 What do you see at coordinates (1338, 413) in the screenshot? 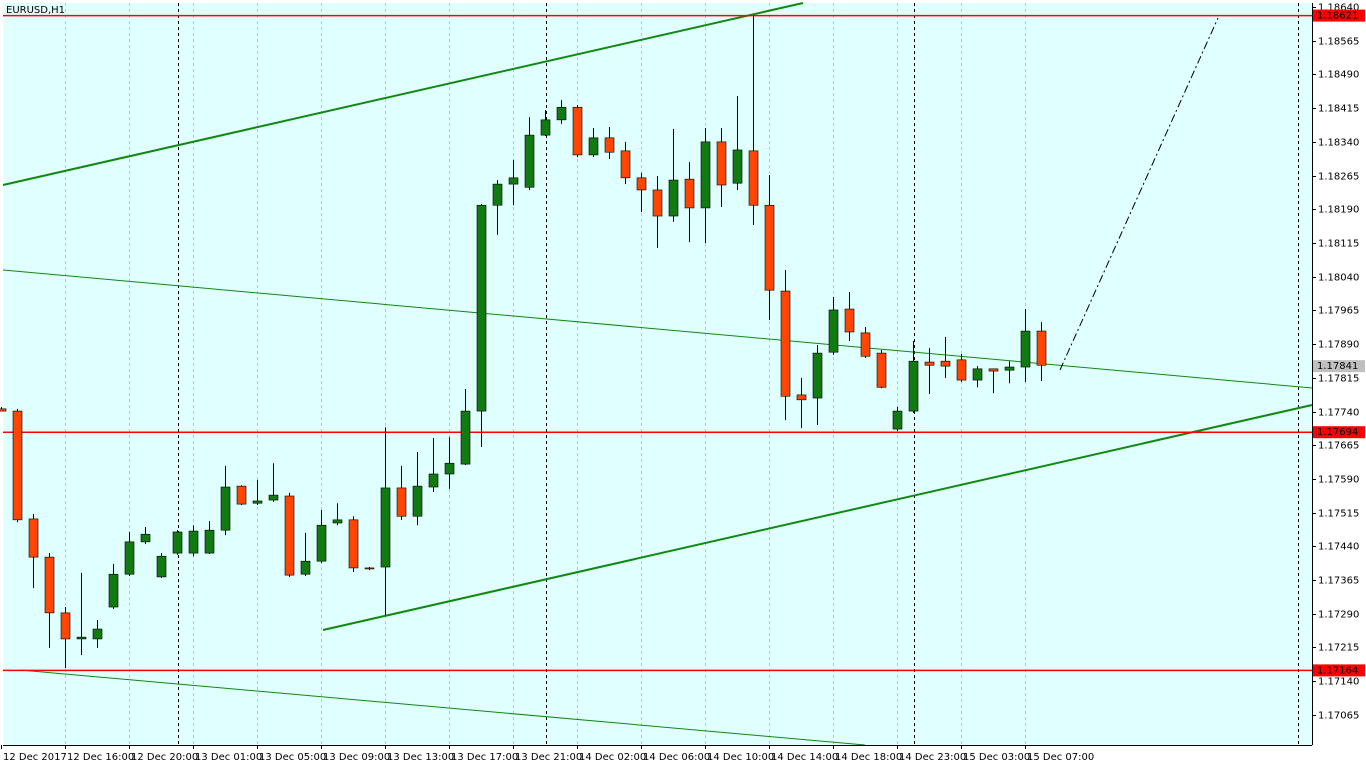
I see `y-tick-label: 1.17740` at bounding box center [1338, 413].